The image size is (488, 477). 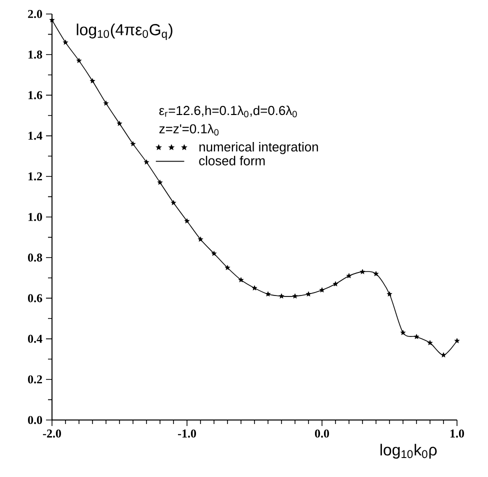 What do you see at coordinates (35, 176) in the screenshot?
I see `y-tick-label: 1.2` at bounding box center [35, 176].